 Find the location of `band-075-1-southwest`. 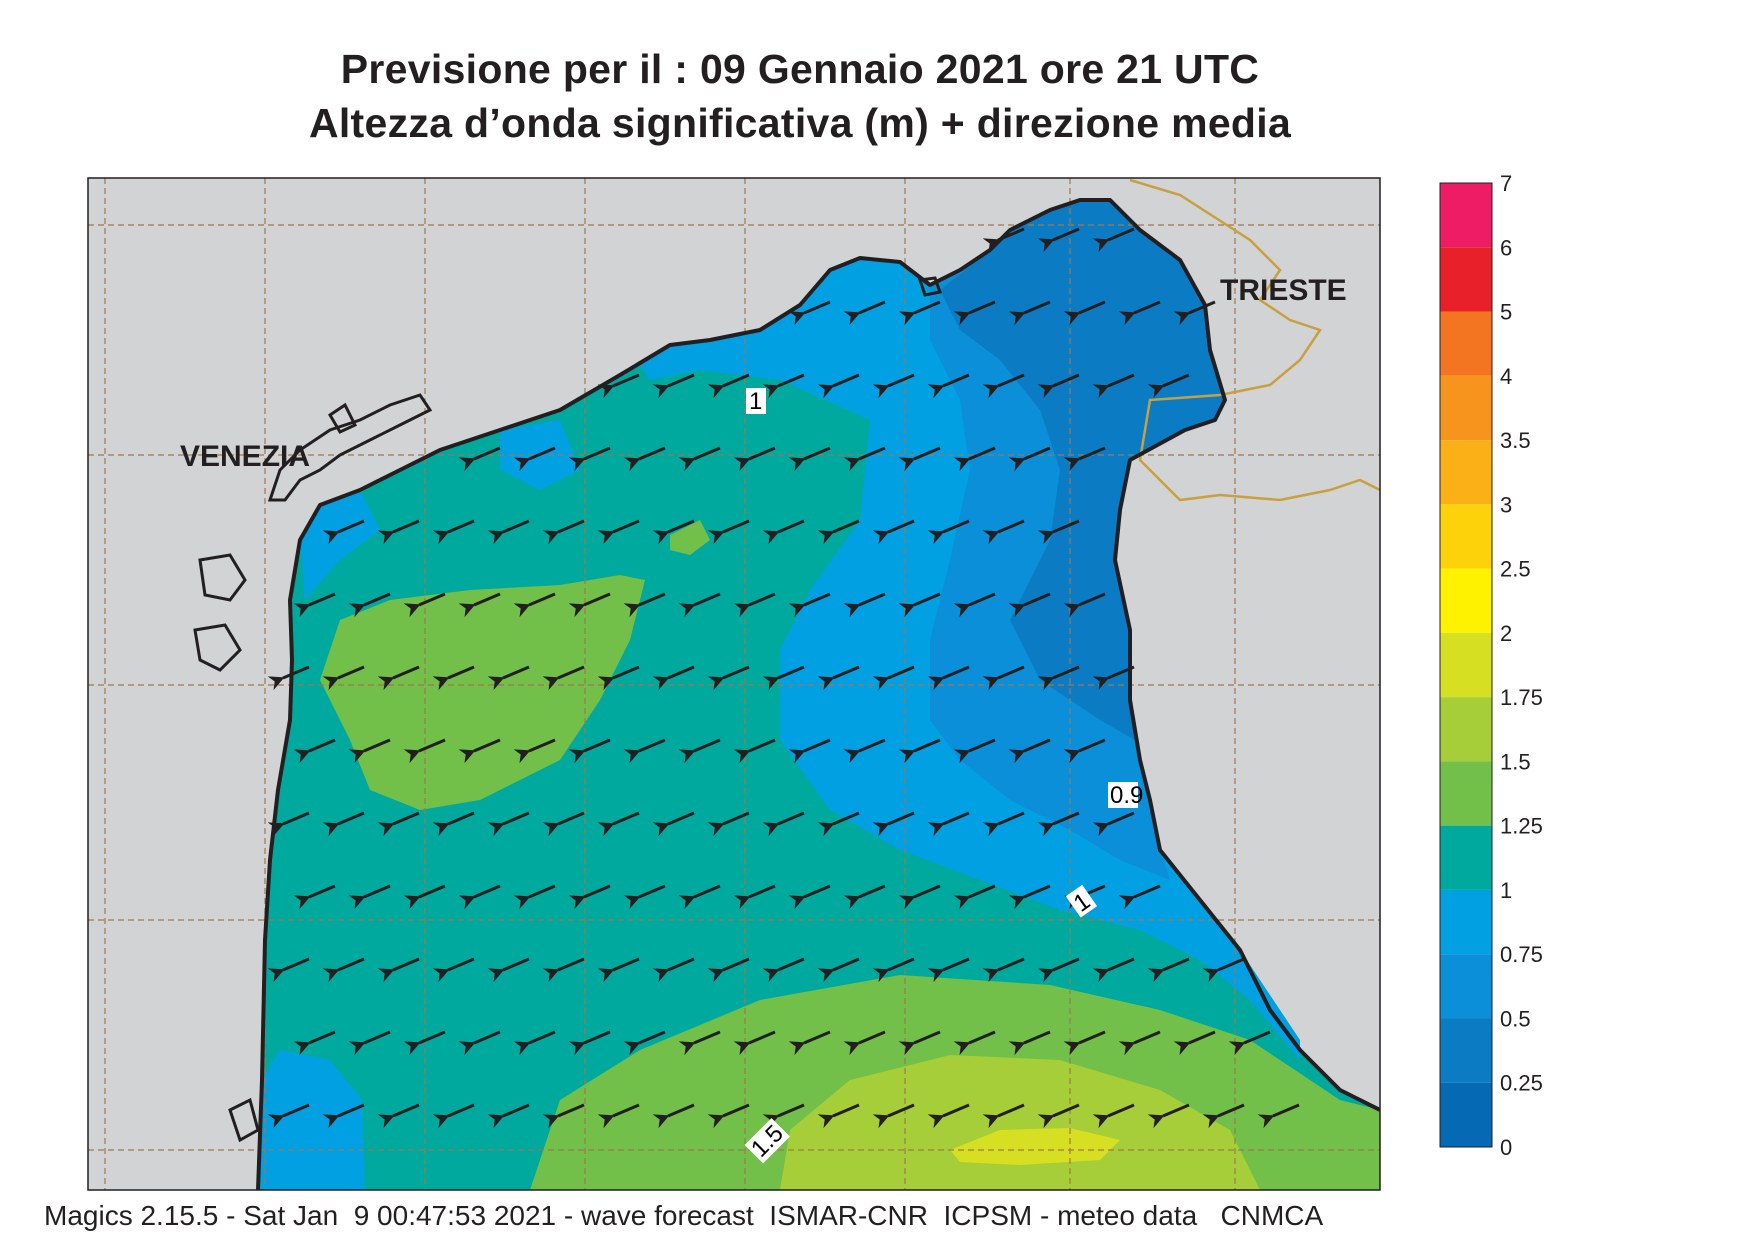

band-075-1-southwest is located at coordinates (311, 1120).